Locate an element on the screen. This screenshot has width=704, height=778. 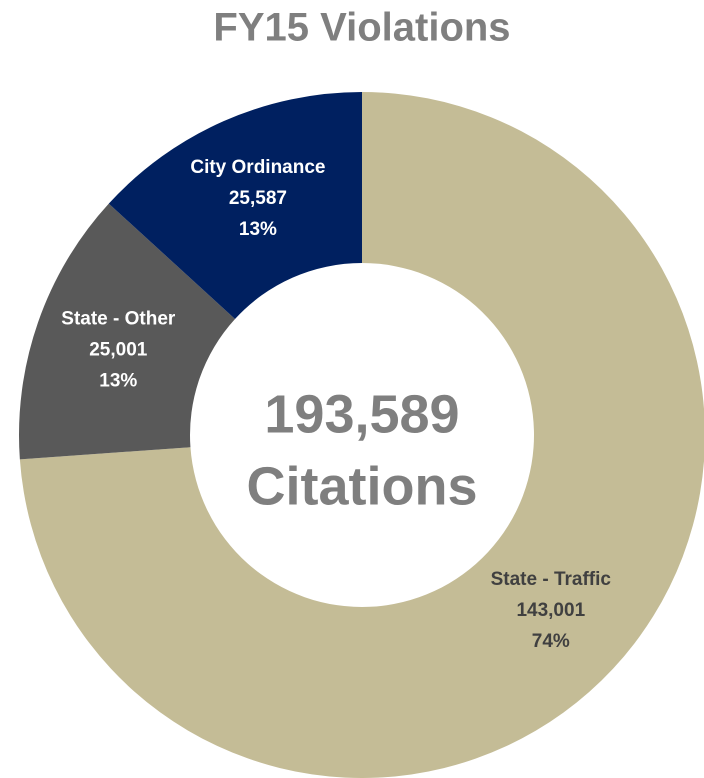
slice-percent: 74% is located at coordinates (551, 641).